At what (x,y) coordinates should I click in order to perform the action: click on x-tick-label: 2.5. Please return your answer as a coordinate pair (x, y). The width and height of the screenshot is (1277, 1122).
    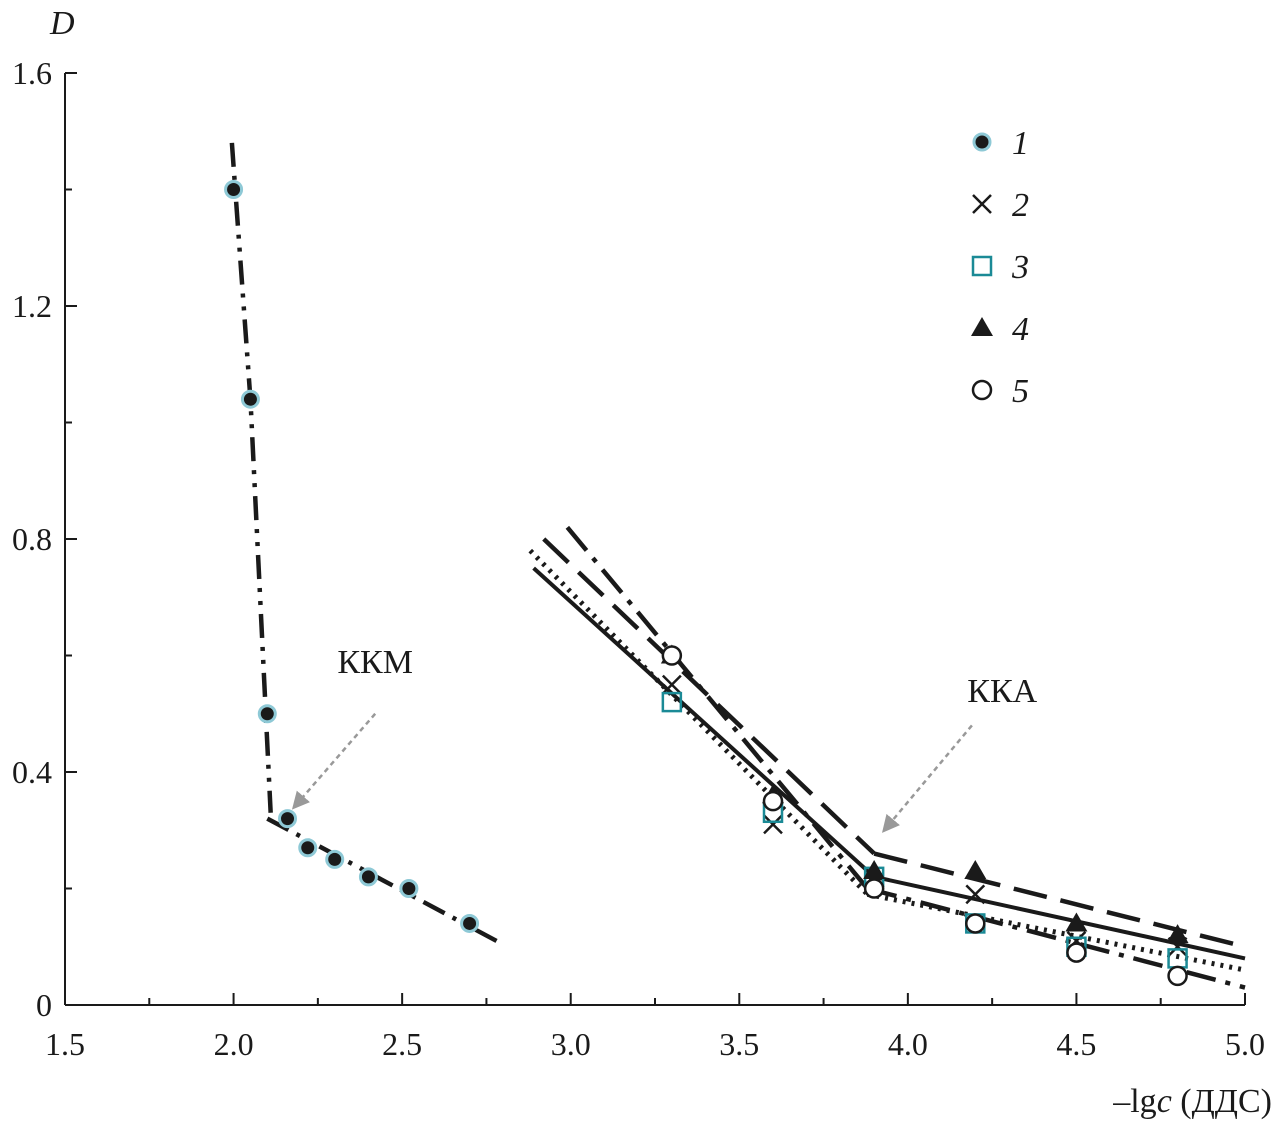
    Looking at the image, I should click on (402, 1044).